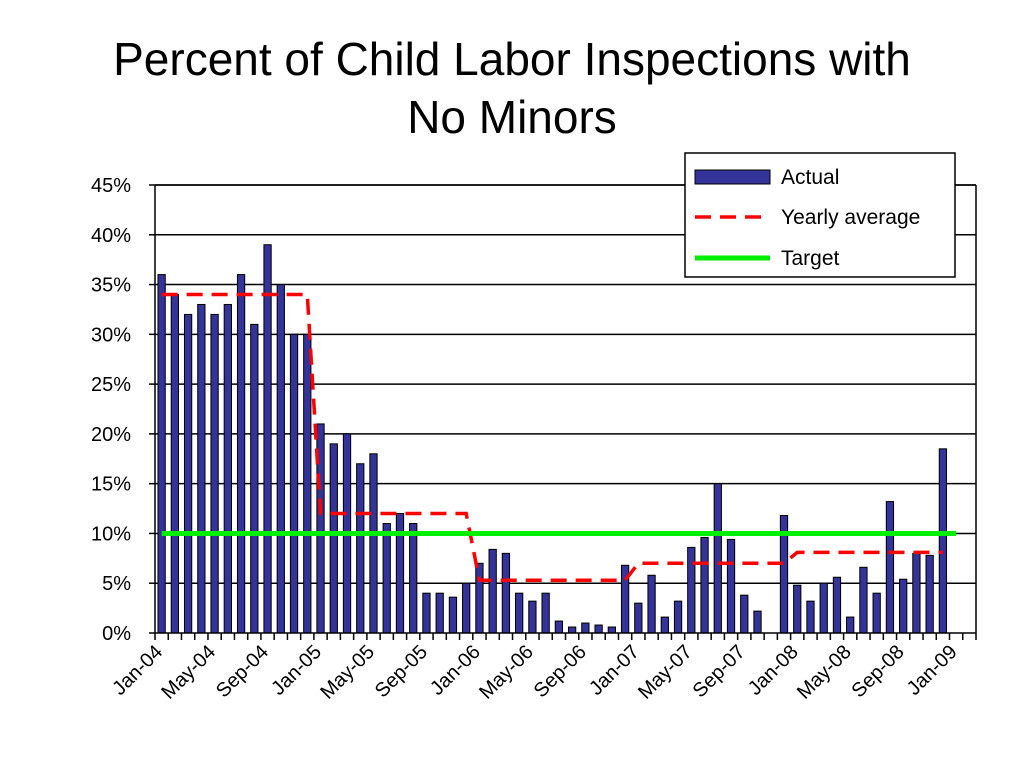 This screenshot has height=768, width=1024. I want to click on x-tick-label: Jan-08, so click(773, 670).